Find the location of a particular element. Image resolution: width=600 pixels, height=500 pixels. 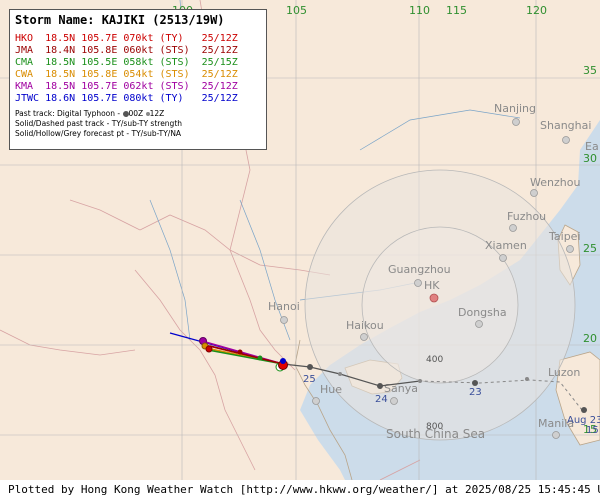

city-label: Shanghai is located at coordinates (565, 125).